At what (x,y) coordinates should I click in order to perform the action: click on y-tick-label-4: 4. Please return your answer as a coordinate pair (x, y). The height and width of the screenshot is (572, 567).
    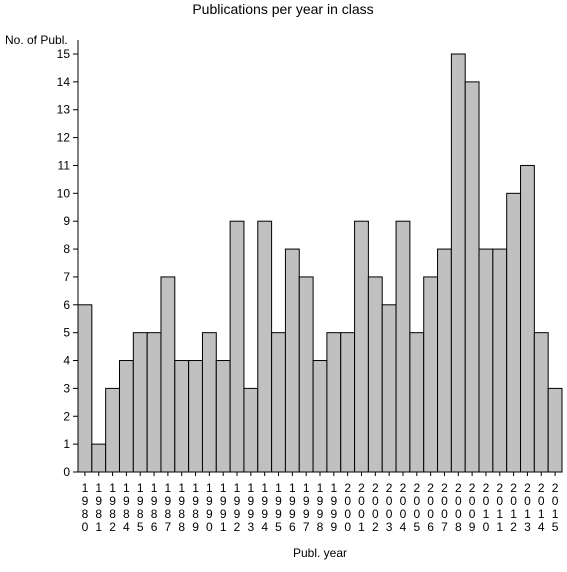
    Looking at the image, I should click on (66, 361).